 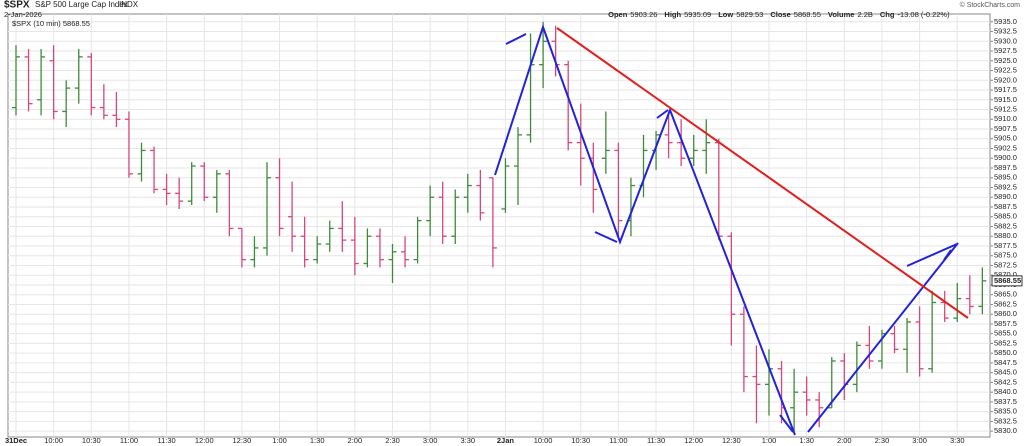 What do you see at coordinates (1005, 109) in the screenshot?
I see `y-tick-label: 5912.5` at bounding box center [1005, 109].